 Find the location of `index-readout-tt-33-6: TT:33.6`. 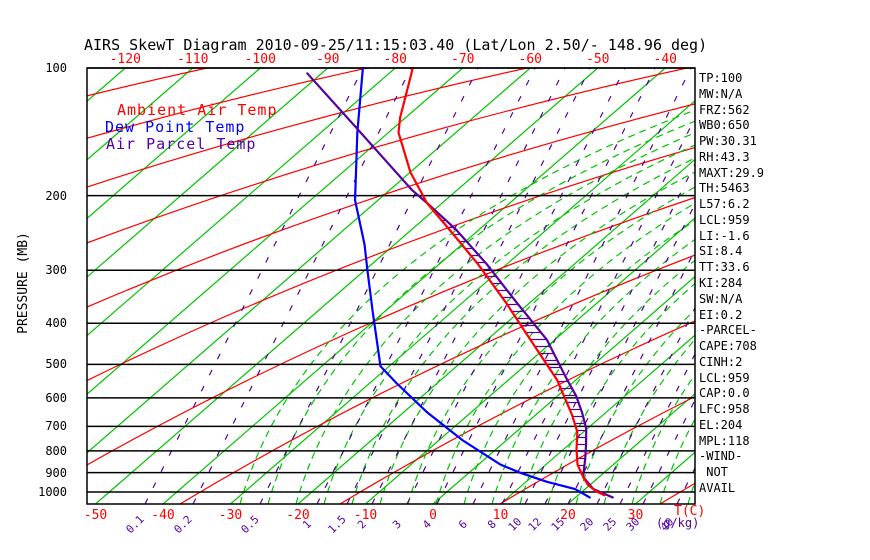

index-readout-tt-33-6: TT:33.6 is located at coordinates (724, 267).